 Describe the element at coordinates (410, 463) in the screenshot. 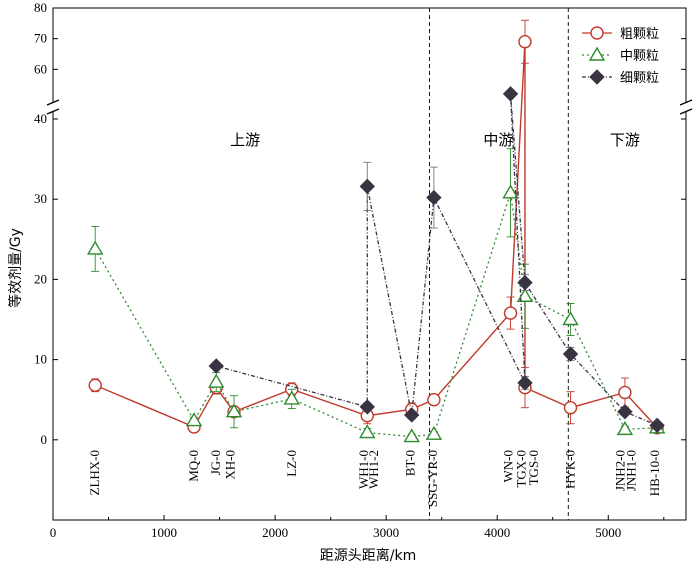

I see `site-label: BT-0` at that location.